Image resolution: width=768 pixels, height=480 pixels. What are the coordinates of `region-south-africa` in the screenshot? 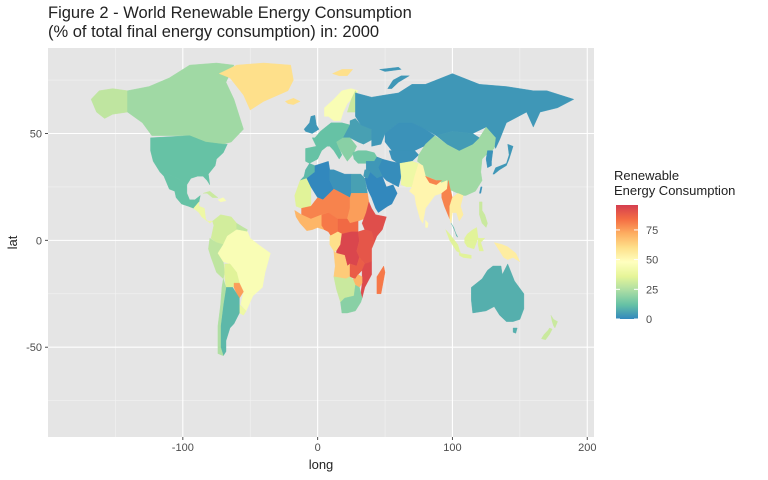 It's located at (351, 299).